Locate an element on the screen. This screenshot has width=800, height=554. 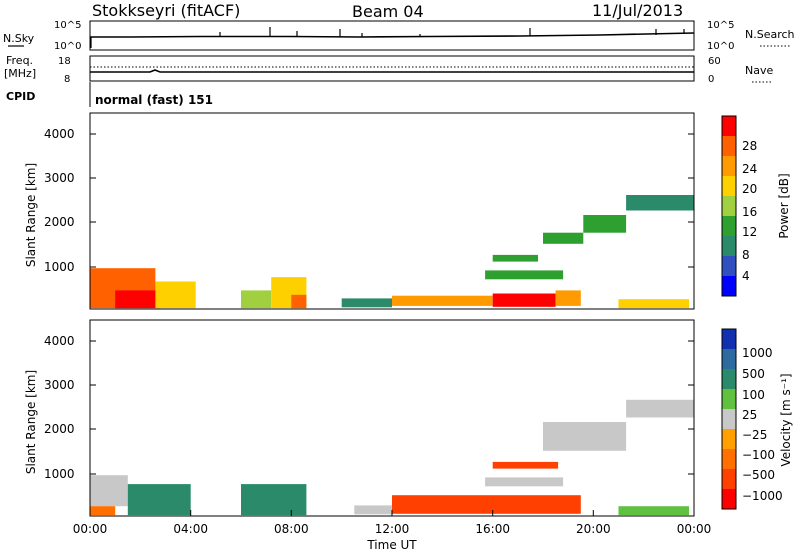
freq-trace is located at coordinates (392, 71).